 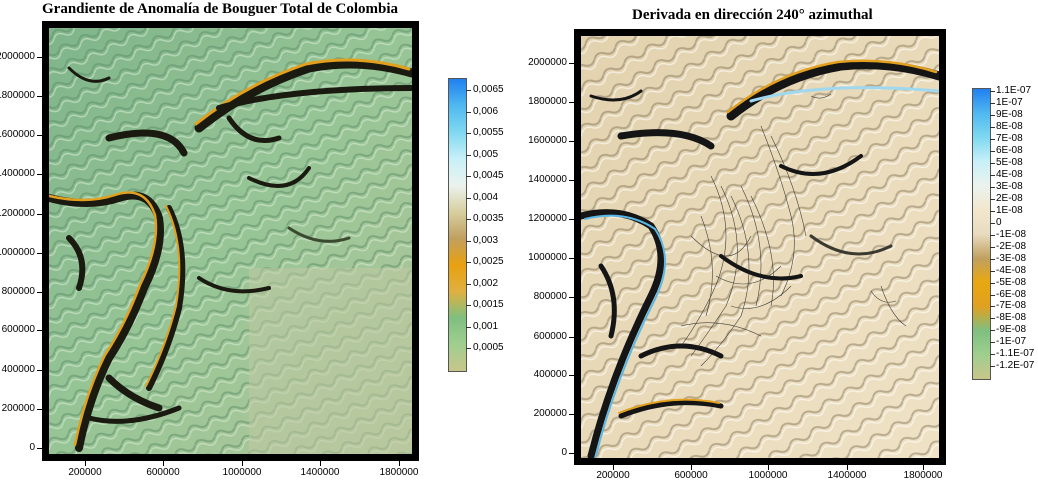 What do you see at coordinates (1011, 317) in the screenshot?
I see `right-colorbar-label: -8E-08` at bounding box center [1011, 317].